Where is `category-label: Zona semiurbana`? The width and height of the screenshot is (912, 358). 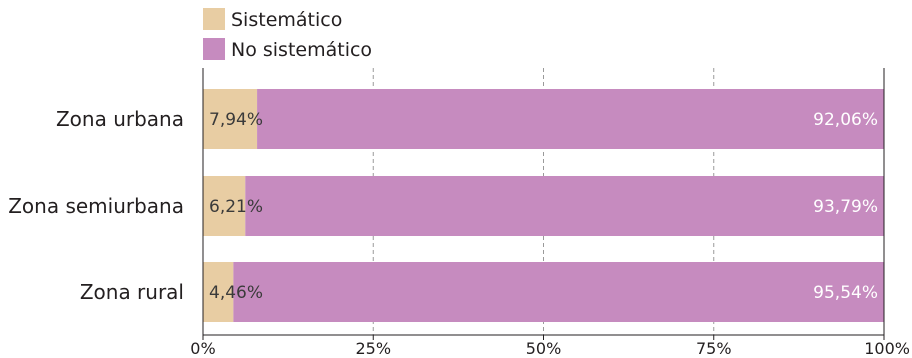 category-label: Zona semiurbana is located at coordinates (96, 206).